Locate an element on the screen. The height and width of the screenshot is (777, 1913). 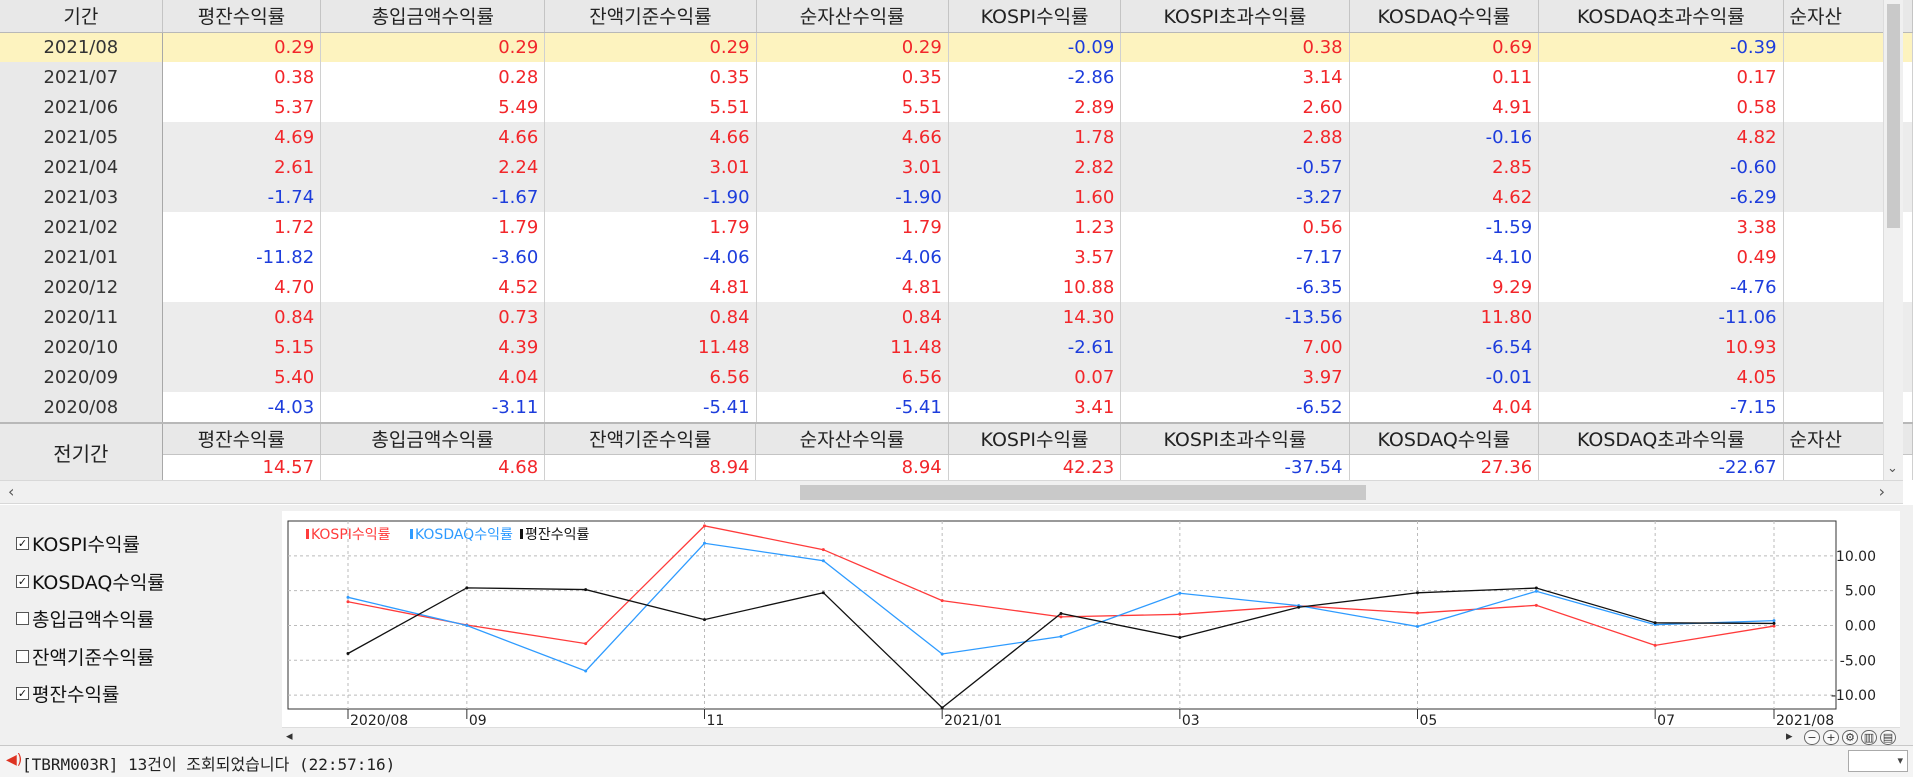
total-cell-balance-return: 8.94 is located at coordinates (650, 467).